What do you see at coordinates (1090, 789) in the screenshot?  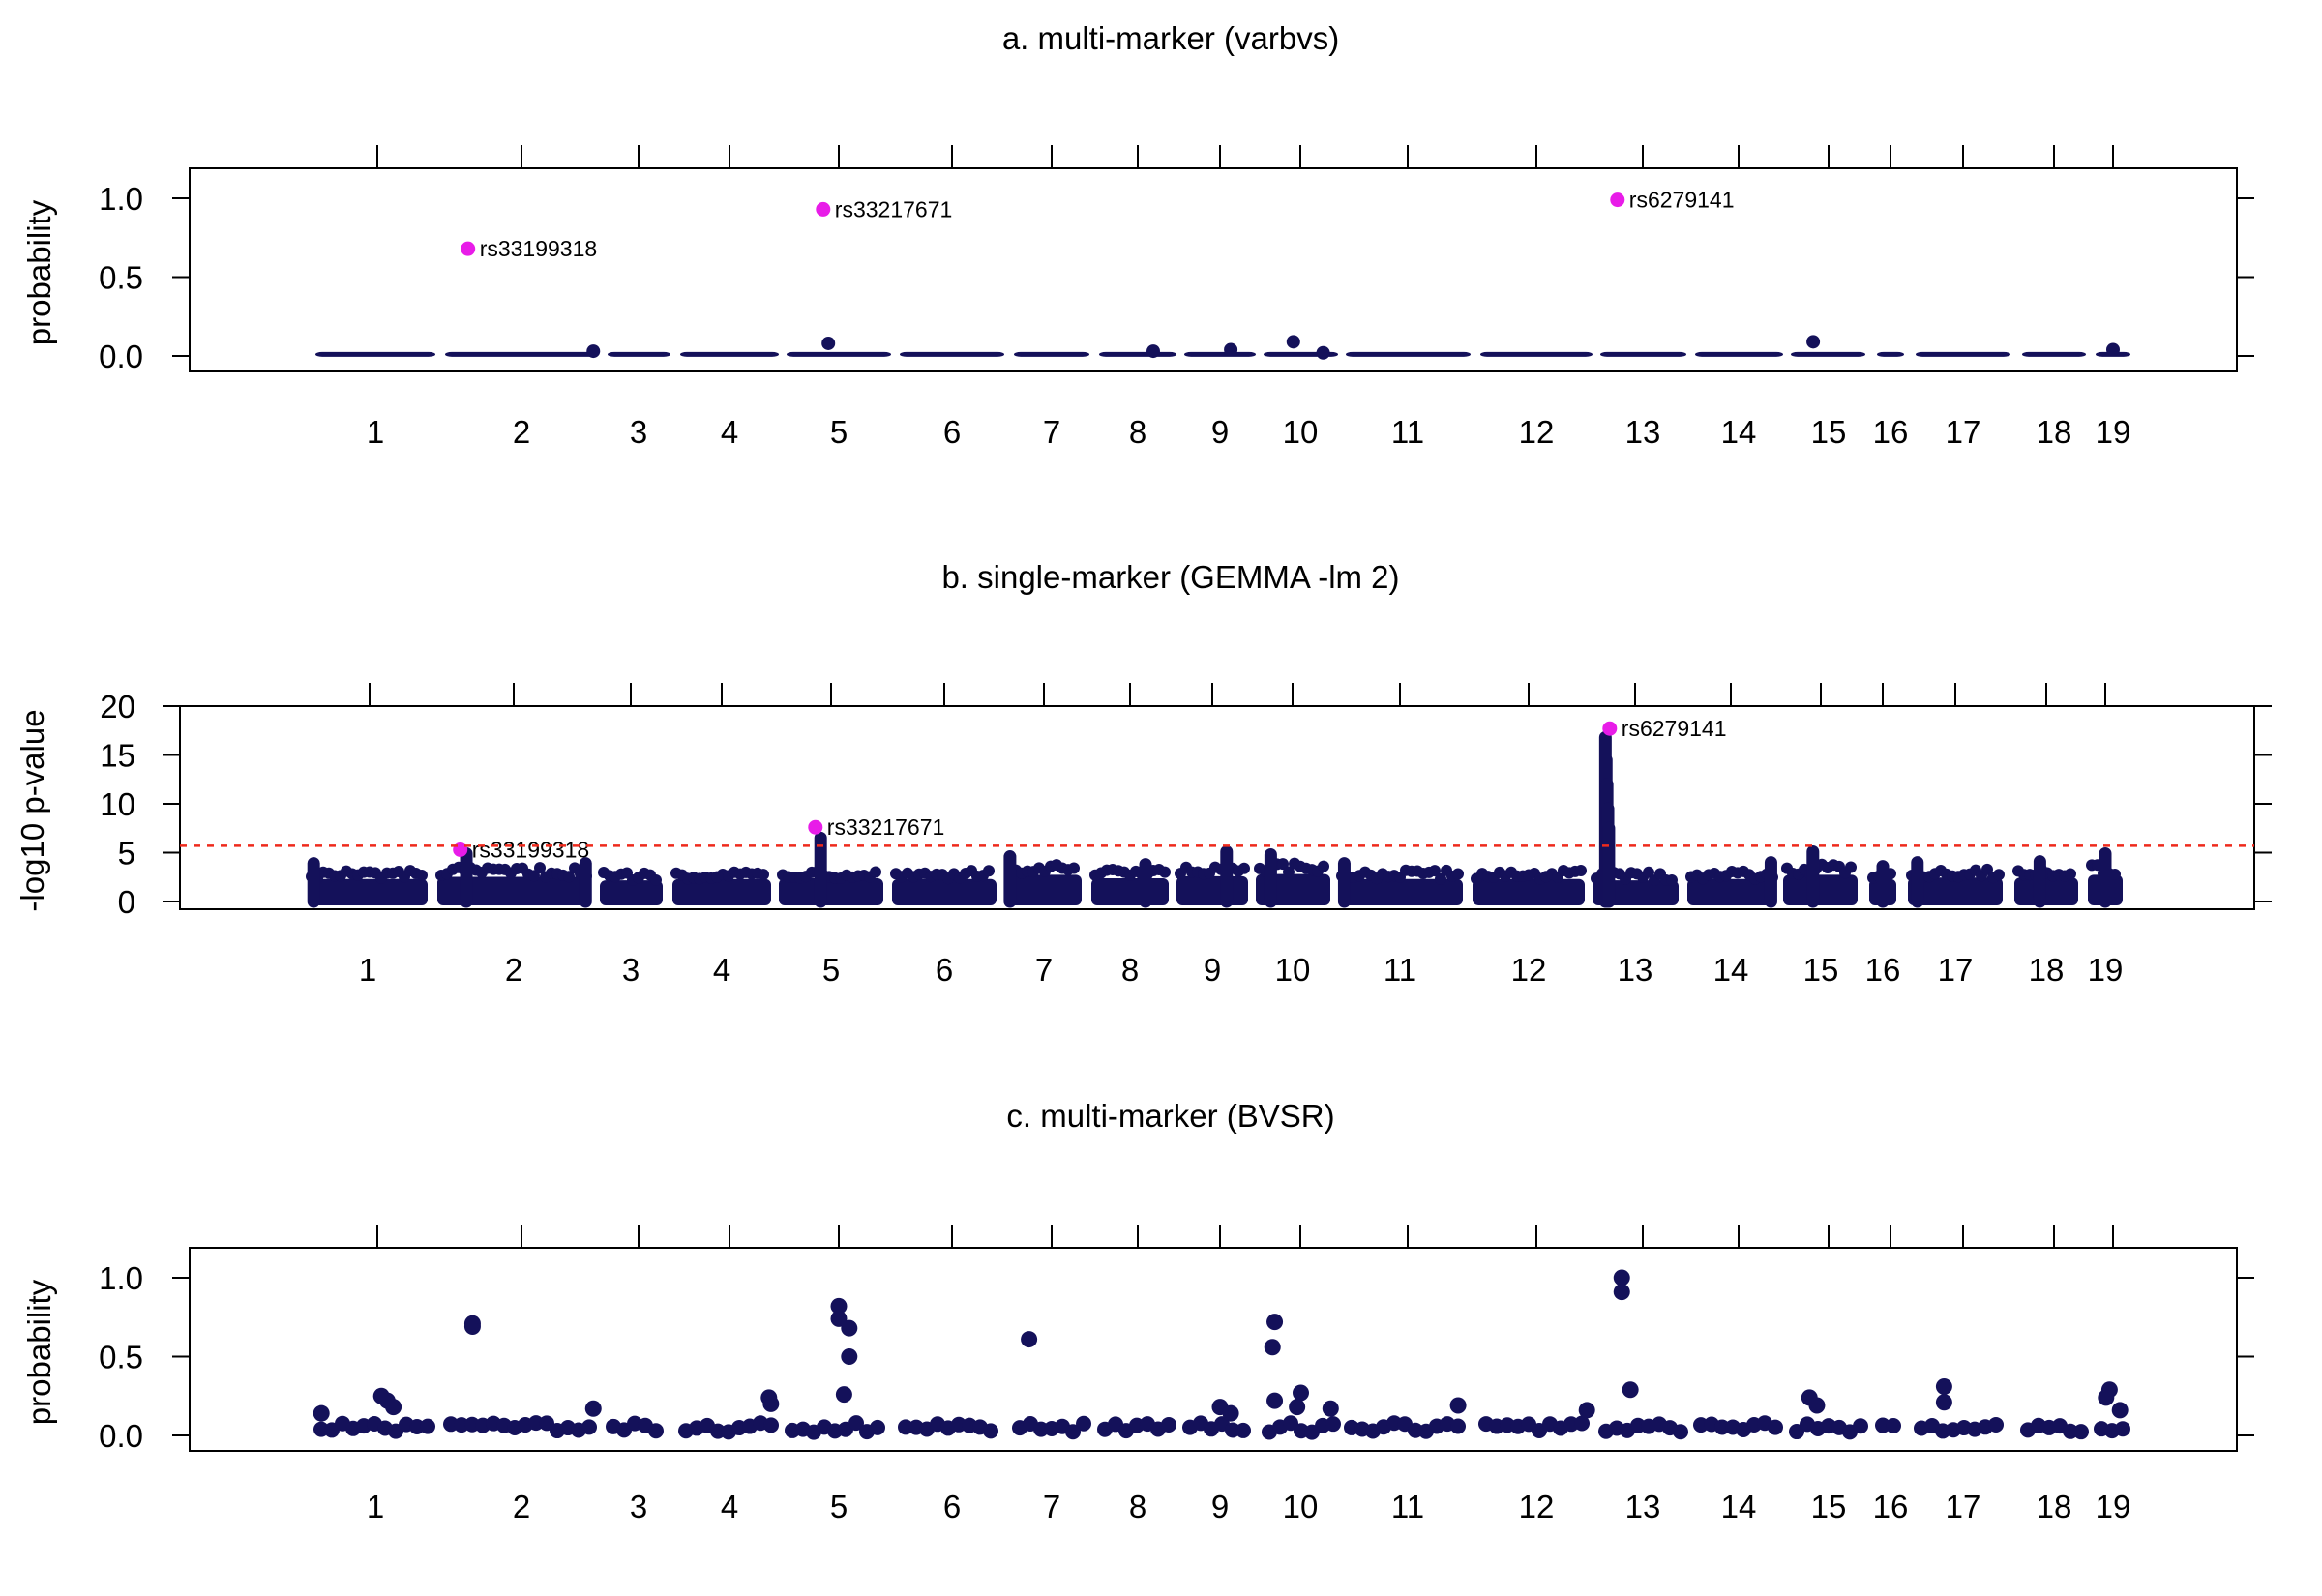 I see `panel-b-highlighted-snps: rs33199318 rs33217671 rs6279141` at bounding box center [1090, 789].